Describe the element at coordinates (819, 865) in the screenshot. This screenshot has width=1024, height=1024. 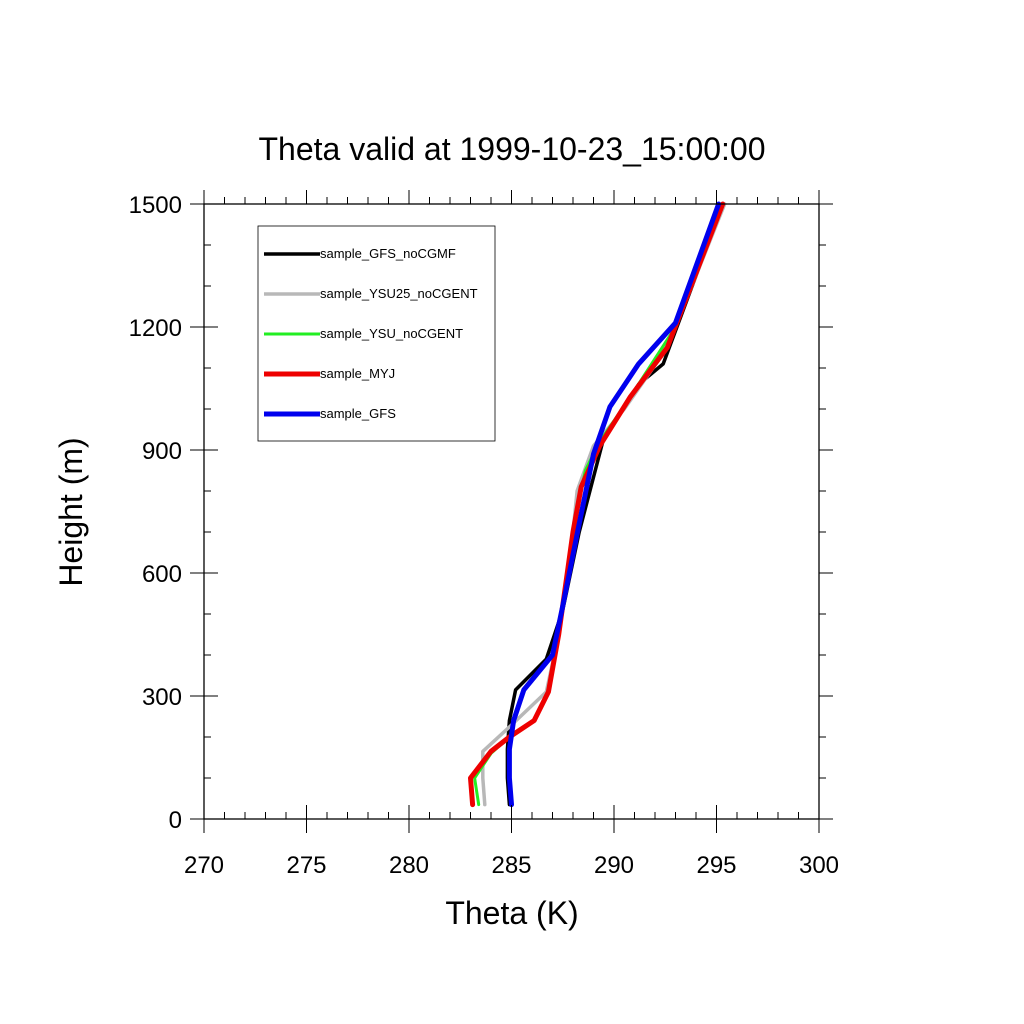
I see `x-tick-label: 300` at that location.